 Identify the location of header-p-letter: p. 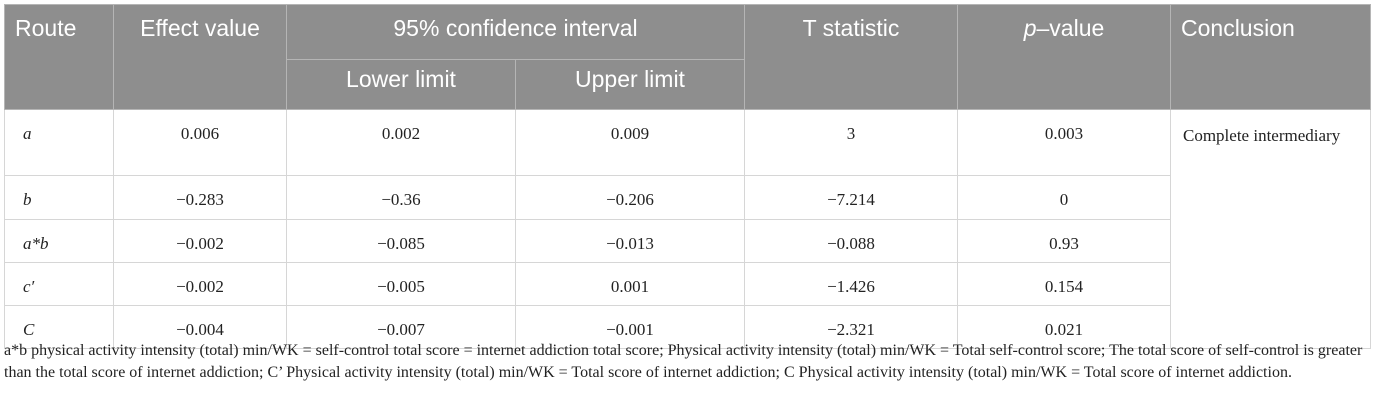
(1030, 28).